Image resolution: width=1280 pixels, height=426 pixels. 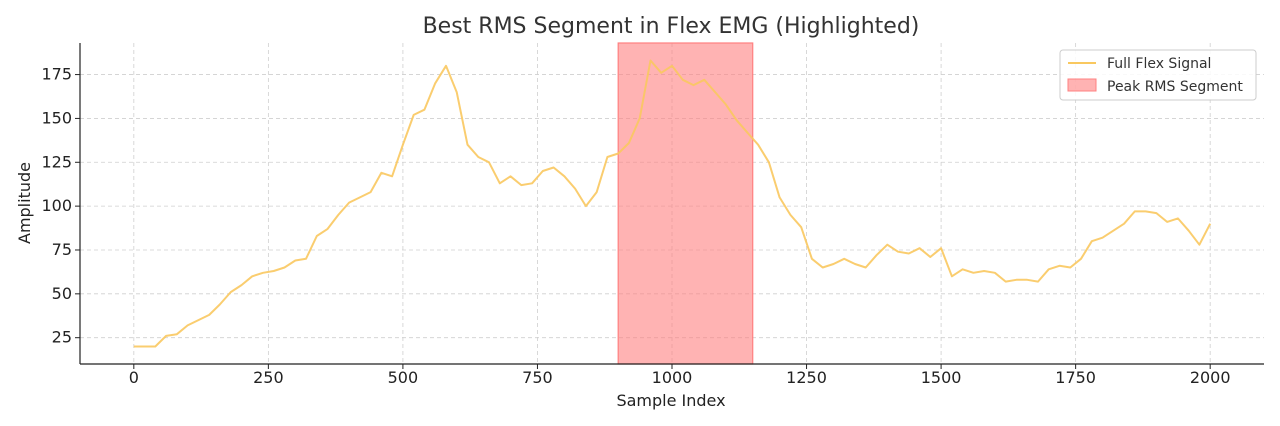 I want to click on y-tick-label: 100, so click(x=56, y=205).